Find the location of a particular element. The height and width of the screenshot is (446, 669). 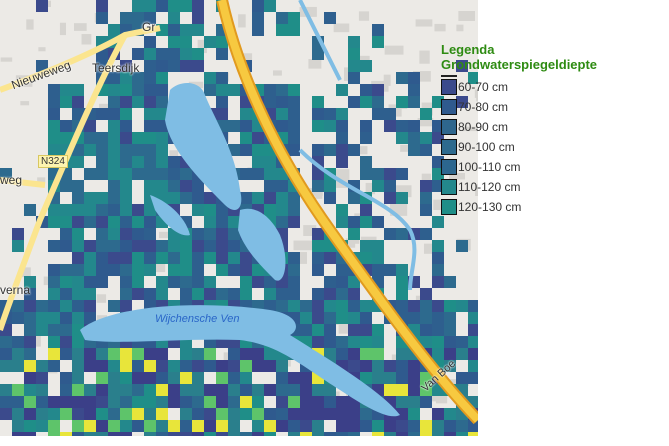

label-teersdijk: Teersdijk is located at coordinates (116, 68).